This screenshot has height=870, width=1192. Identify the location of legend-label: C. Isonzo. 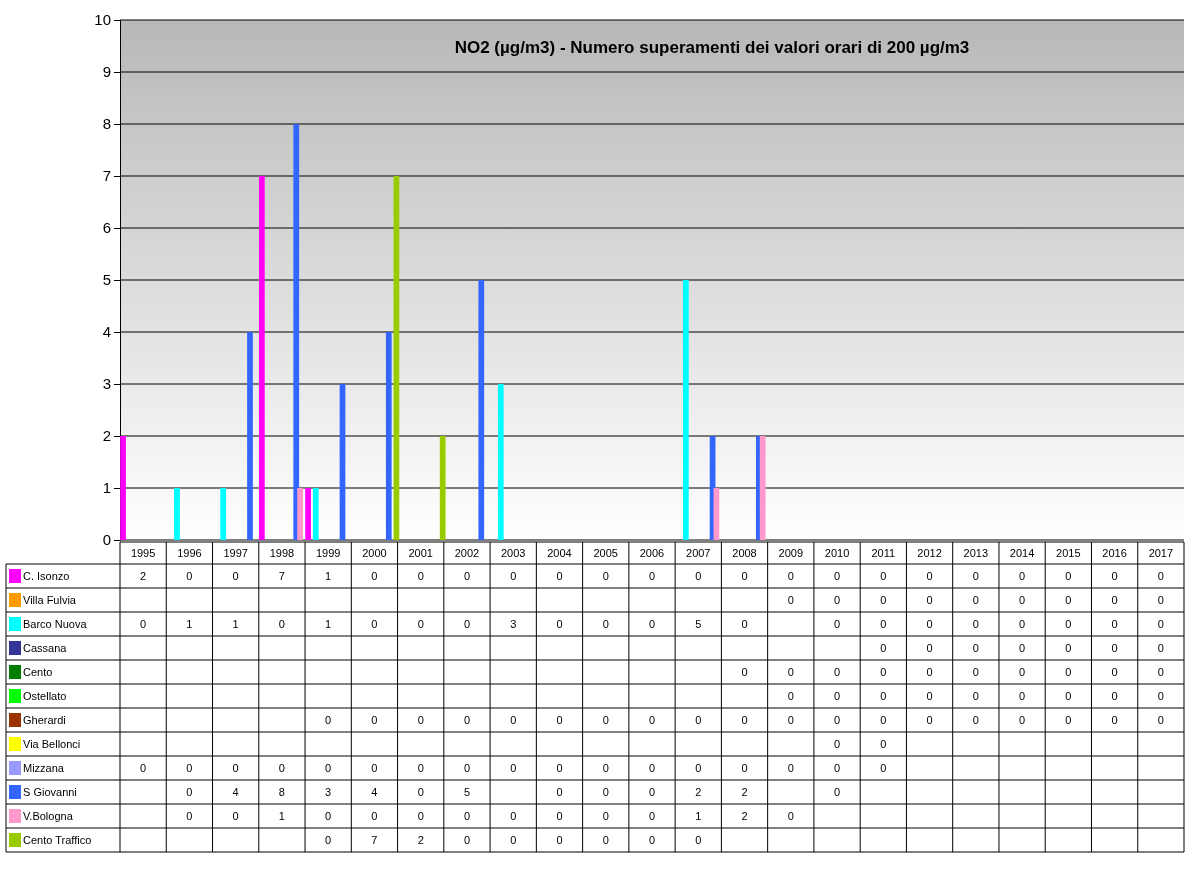
(46, 576).